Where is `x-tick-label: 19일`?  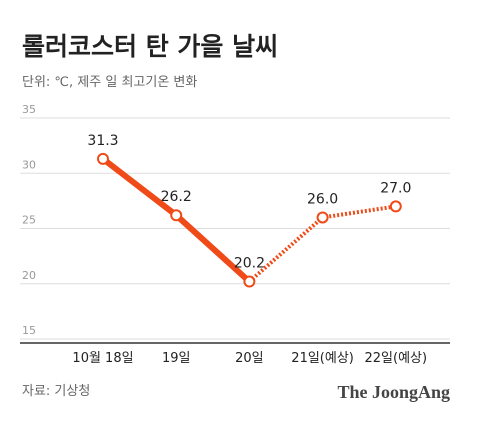
x-tick-label: 19일 is located at coordinates (176, 358).